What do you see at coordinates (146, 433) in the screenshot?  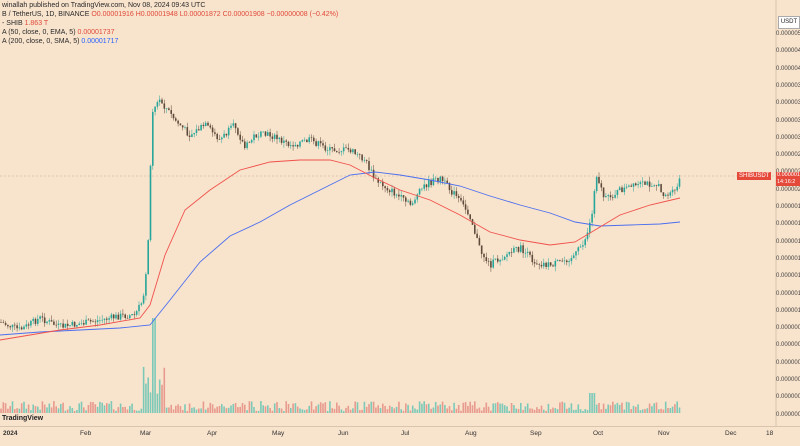 I see `time-tick-label: Mar` at bounding box center [146, 433].